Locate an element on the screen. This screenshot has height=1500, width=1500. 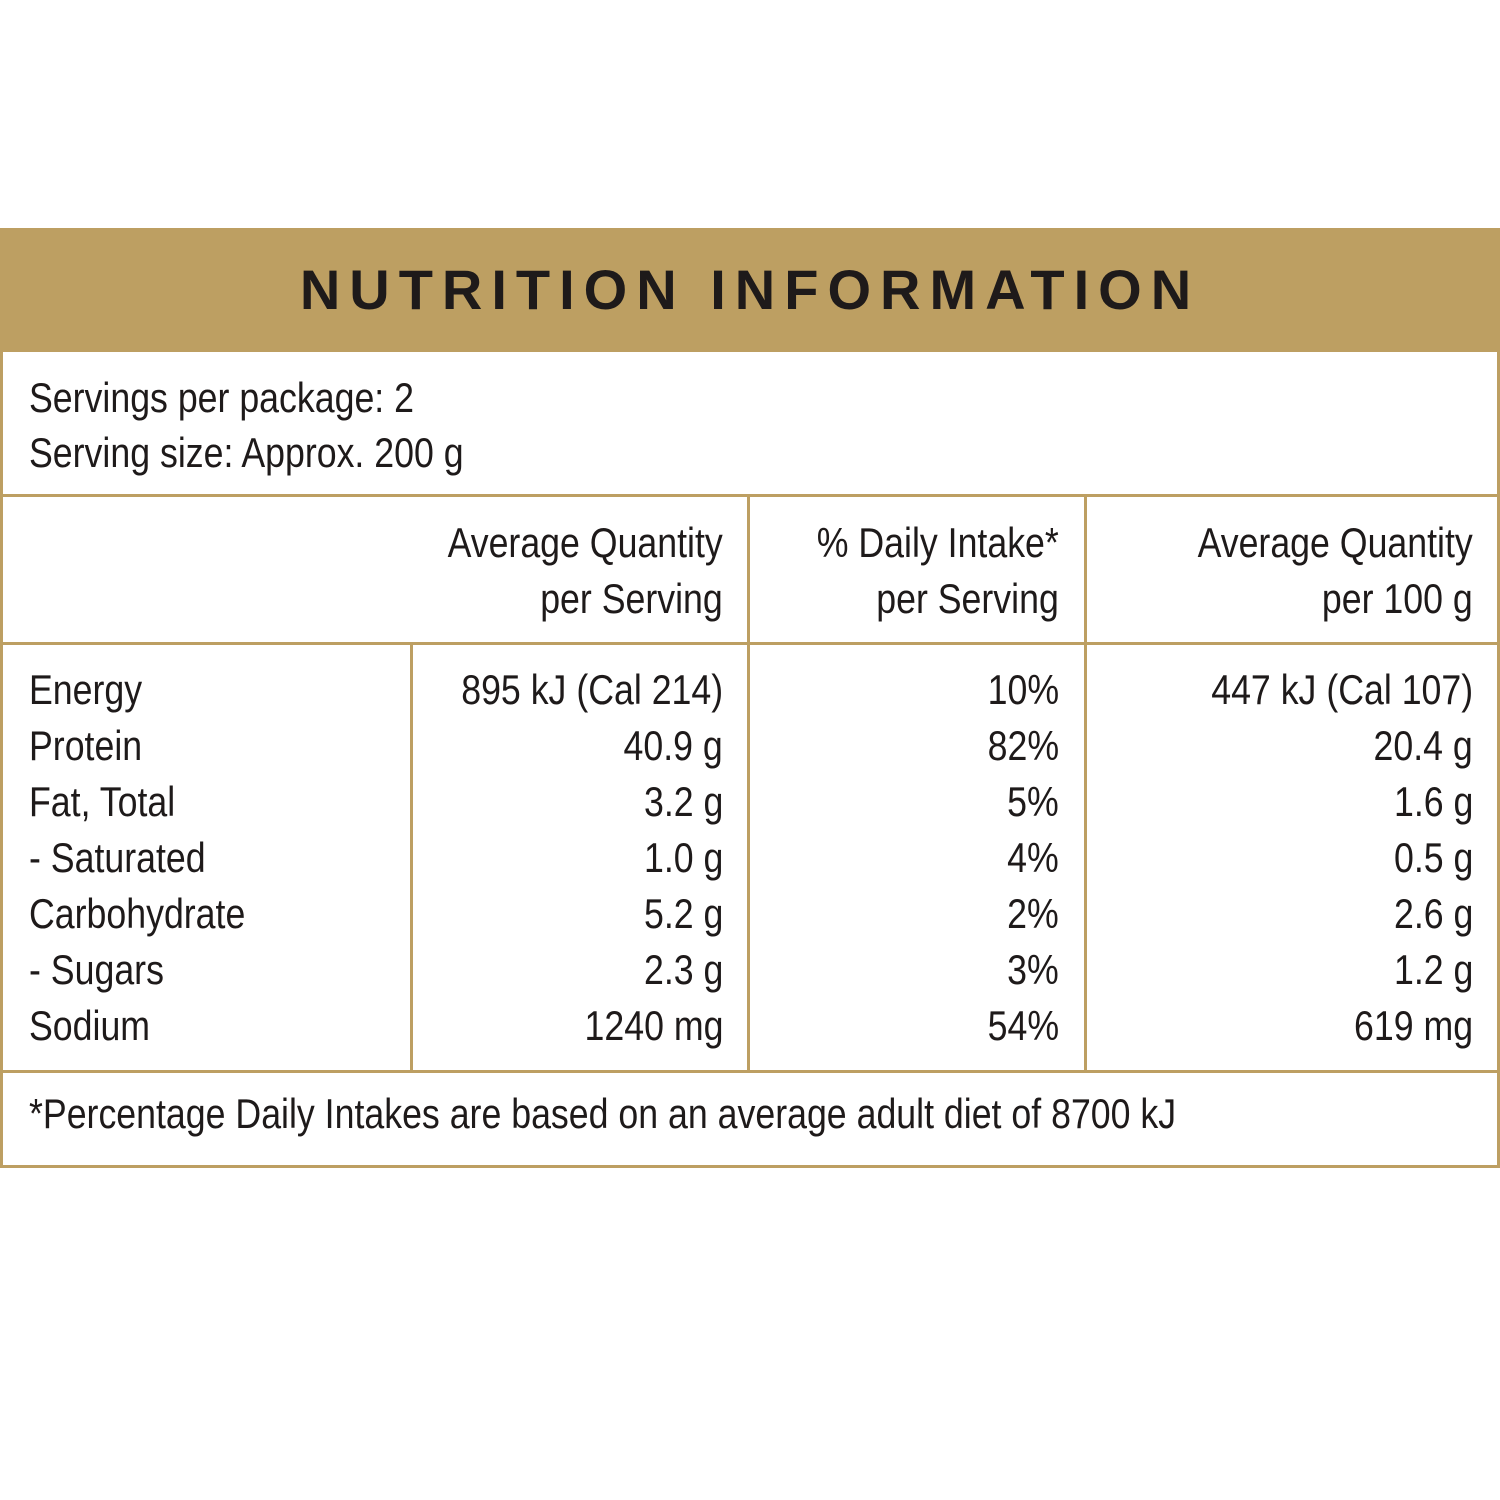
daily-intake-value: 82% is located at coordinates (1023, 745).